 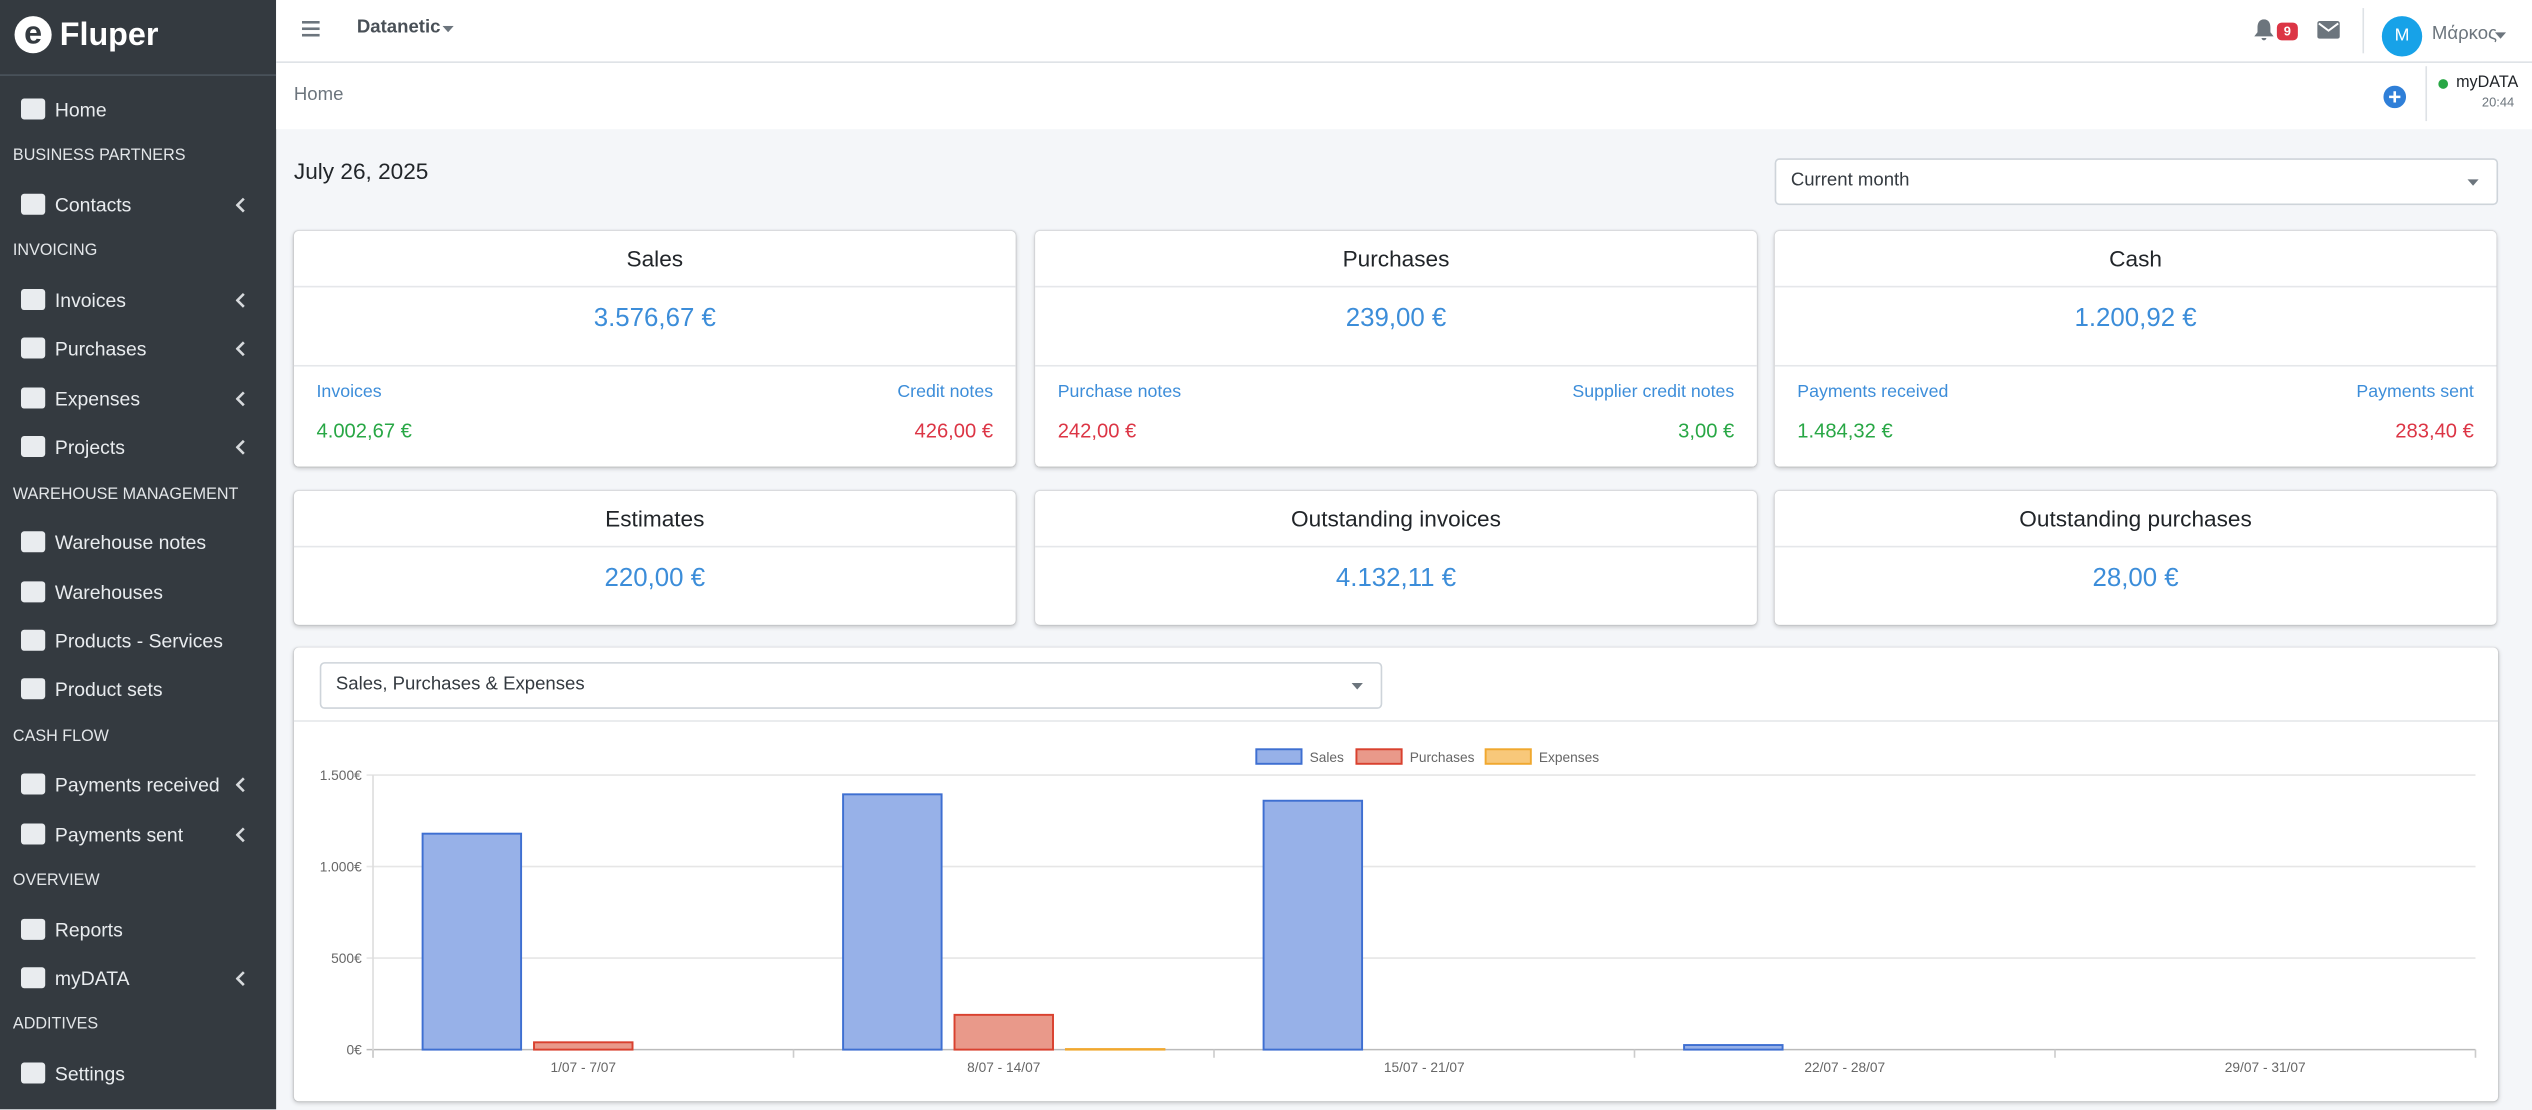 I want to click on sub-value: 283,40 €, so click(x=2434, y=431).